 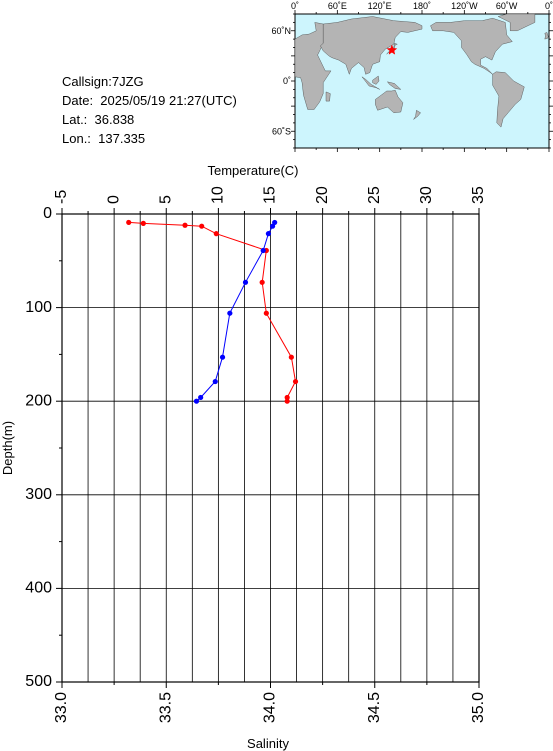 I want to click on asia-land, so click(x=371, y=45).